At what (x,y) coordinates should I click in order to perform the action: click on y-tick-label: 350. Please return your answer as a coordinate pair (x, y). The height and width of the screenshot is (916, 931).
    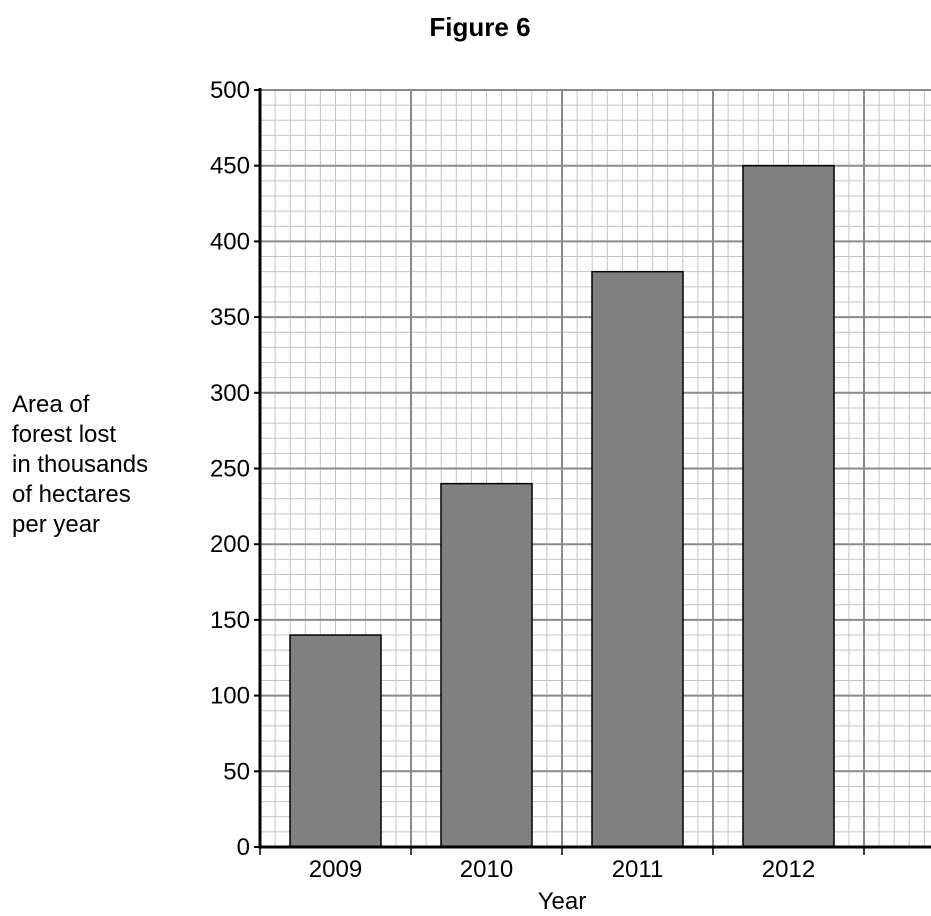
    Looking at the image, I should click on (230, 317).